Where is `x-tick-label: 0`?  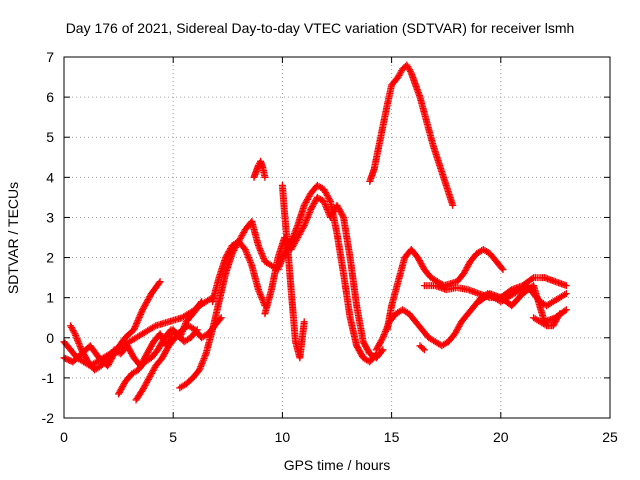 x-tick-label: 0 is located at coordinates (64, 437).